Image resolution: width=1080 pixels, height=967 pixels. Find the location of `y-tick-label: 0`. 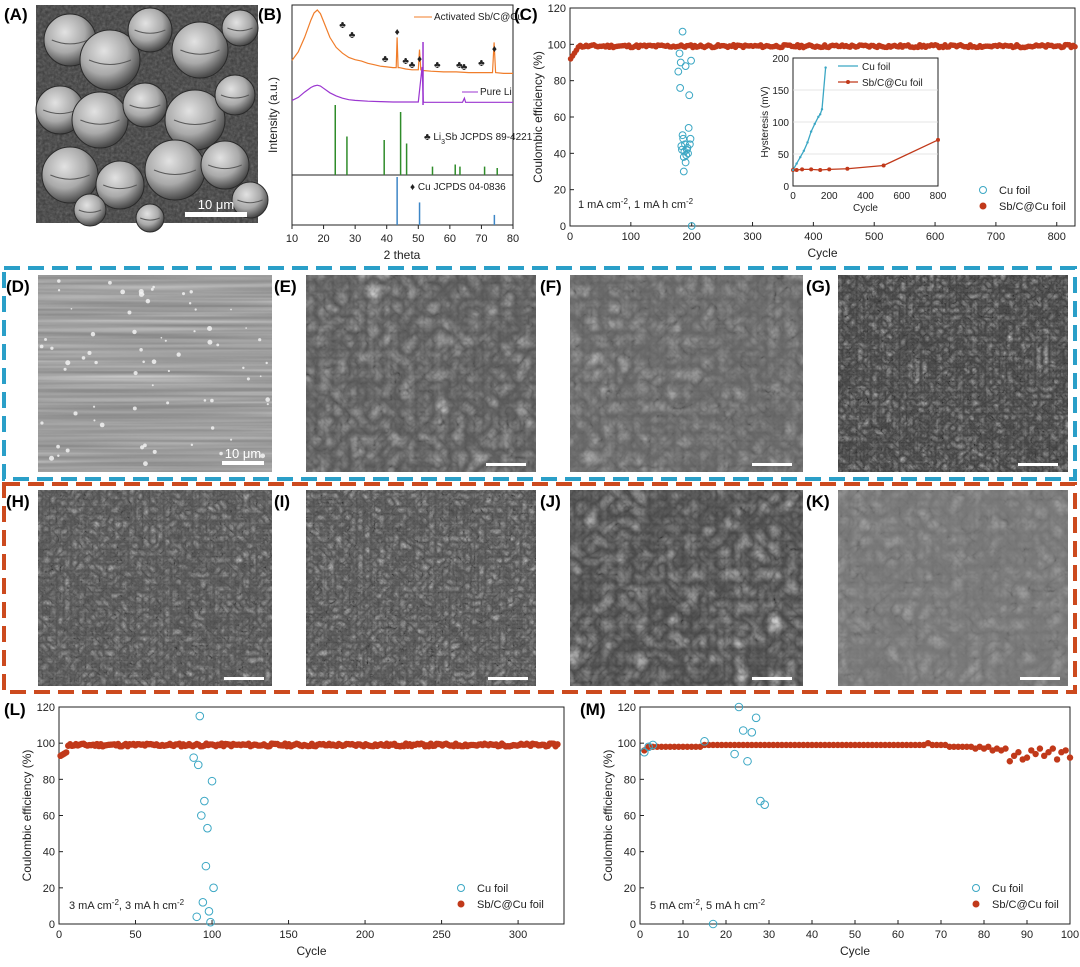

y-tick-label: 0 is located at coordinates (563, 227).